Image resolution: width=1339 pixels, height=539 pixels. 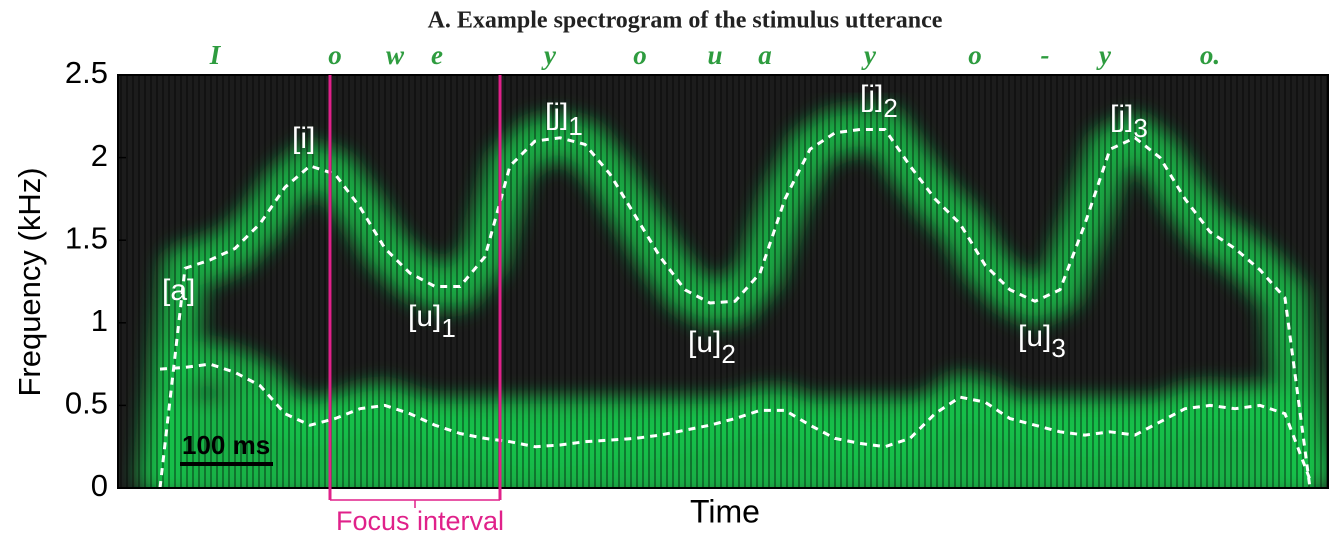 I want to click on phonetic-label: u, so click(x=714, y=55).